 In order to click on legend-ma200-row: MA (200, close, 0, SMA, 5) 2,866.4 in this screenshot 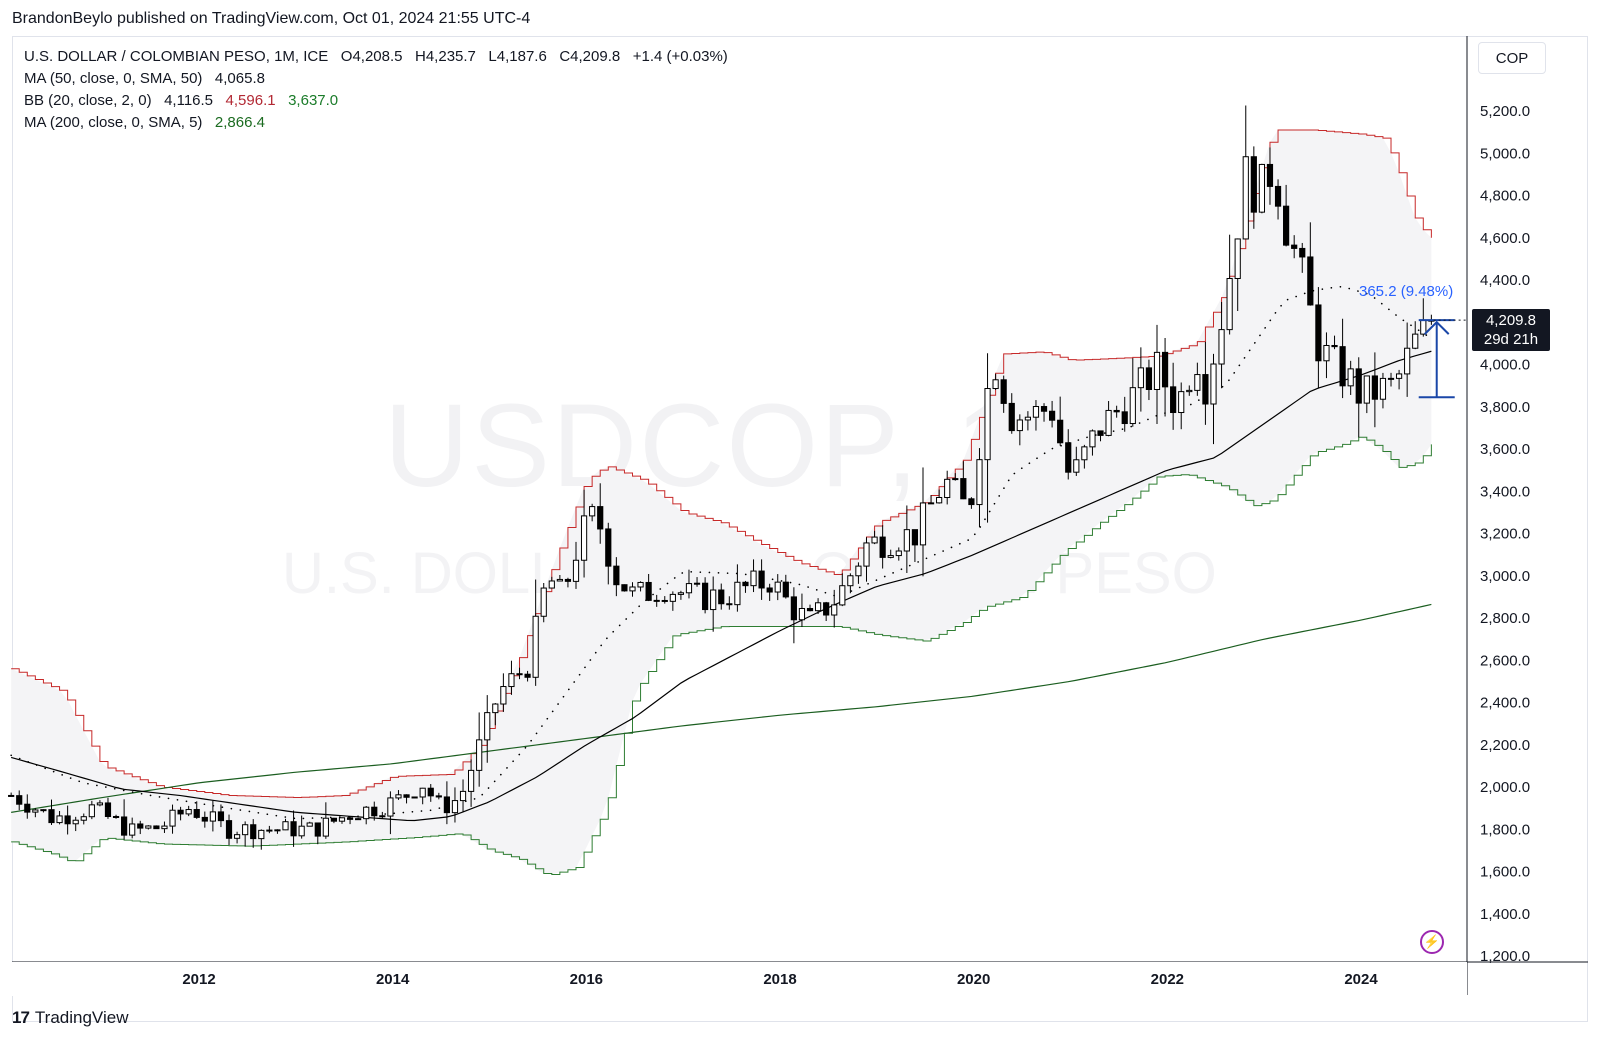, I will do `click(376, 123)`.